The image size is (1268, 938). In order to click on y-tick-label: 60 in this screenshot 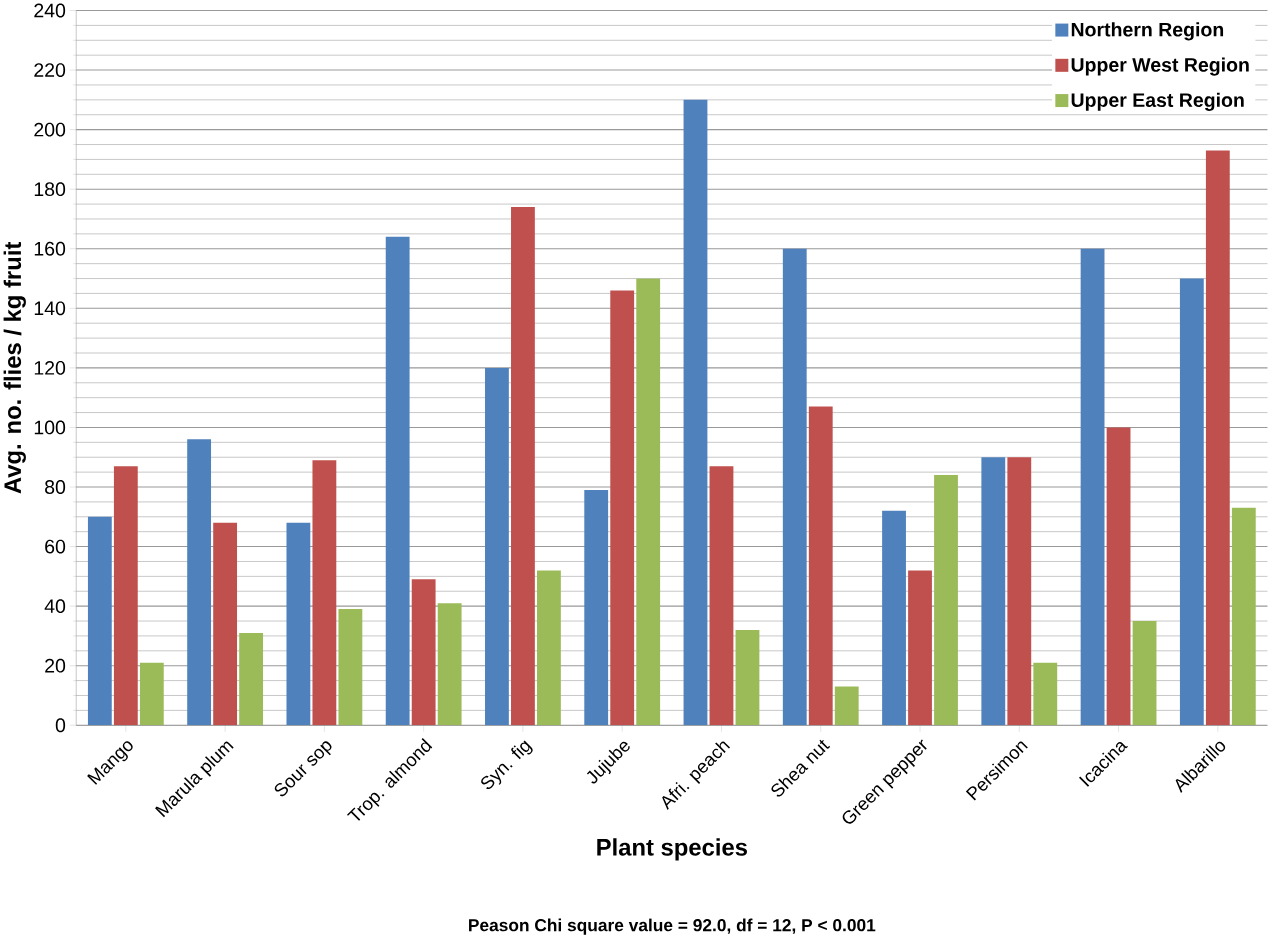, I will do `click(55, 546)`.